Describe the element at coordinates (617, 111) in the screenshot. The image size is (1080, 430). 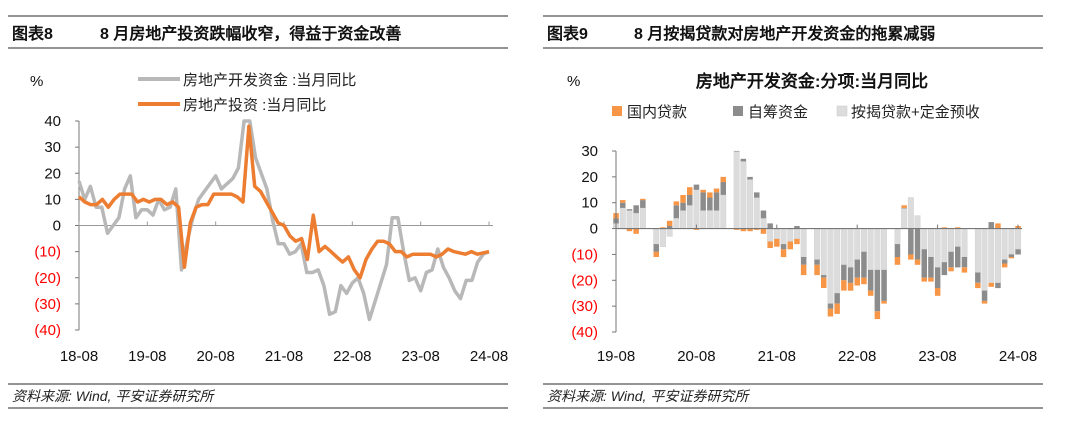
I see `legend-swatch-domestic-loans` at that location.